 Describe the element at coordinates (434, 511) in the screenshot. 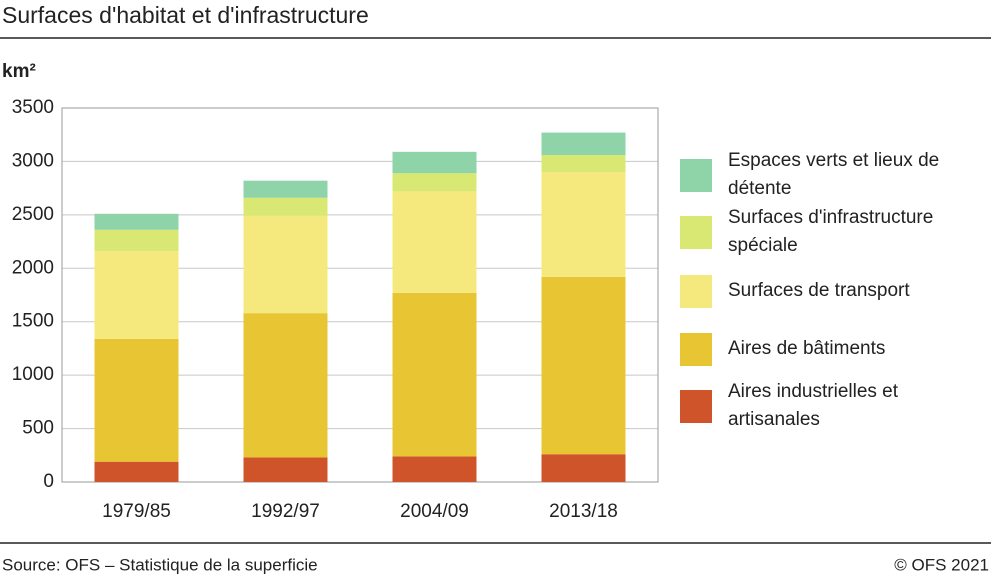

I see `x-tick-label: 2004/09` at that location.